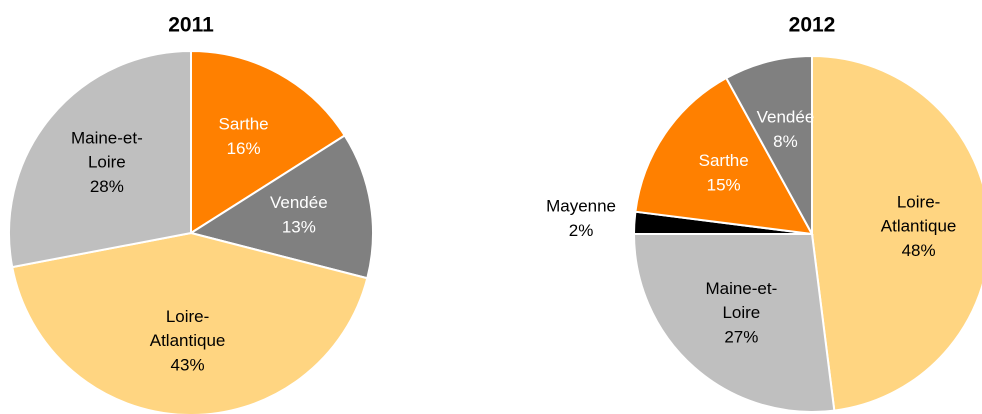 This screenshot has width=982, height=414. Describe the element at coordinates (107, 186) in the screenshot. I see `slice-value-label: 28%` at that location.